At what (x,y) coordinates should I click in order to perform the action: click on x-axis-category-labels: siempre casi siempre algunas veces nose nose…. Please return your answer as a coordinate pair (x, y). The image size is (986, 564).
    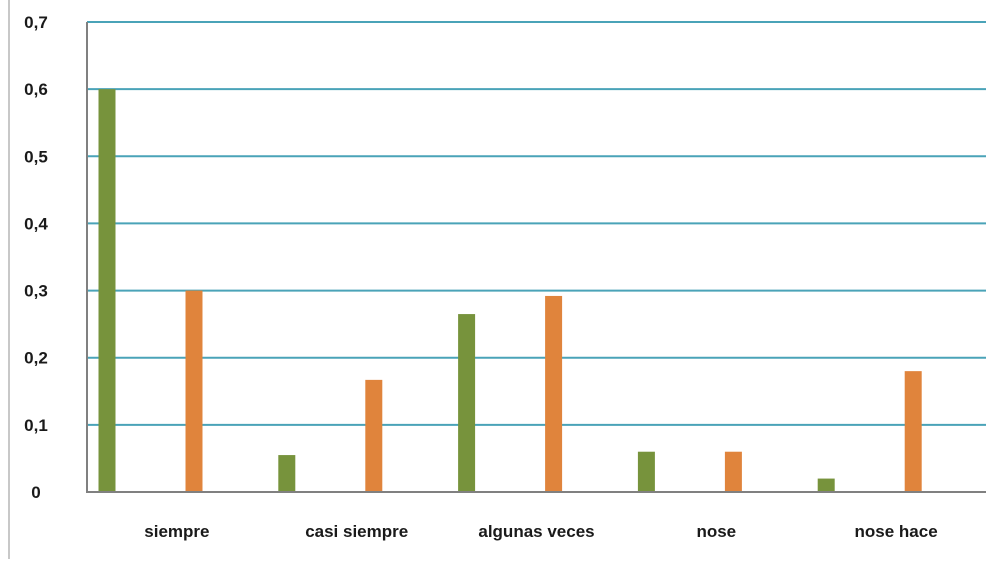
    Looking at the image, I should click on (540, 531).